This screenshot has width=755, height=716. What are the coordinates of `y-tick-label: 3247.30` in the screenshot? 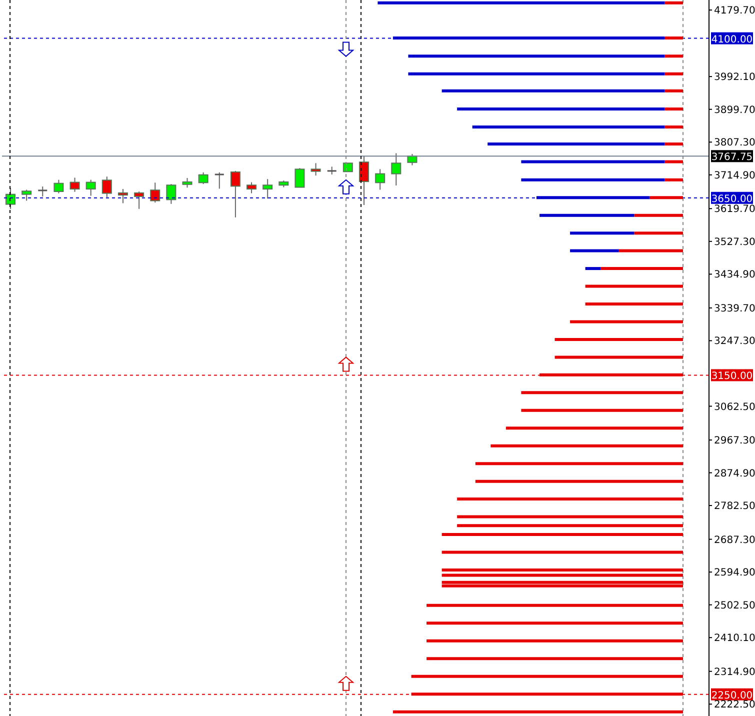 It's located at (734, 342).